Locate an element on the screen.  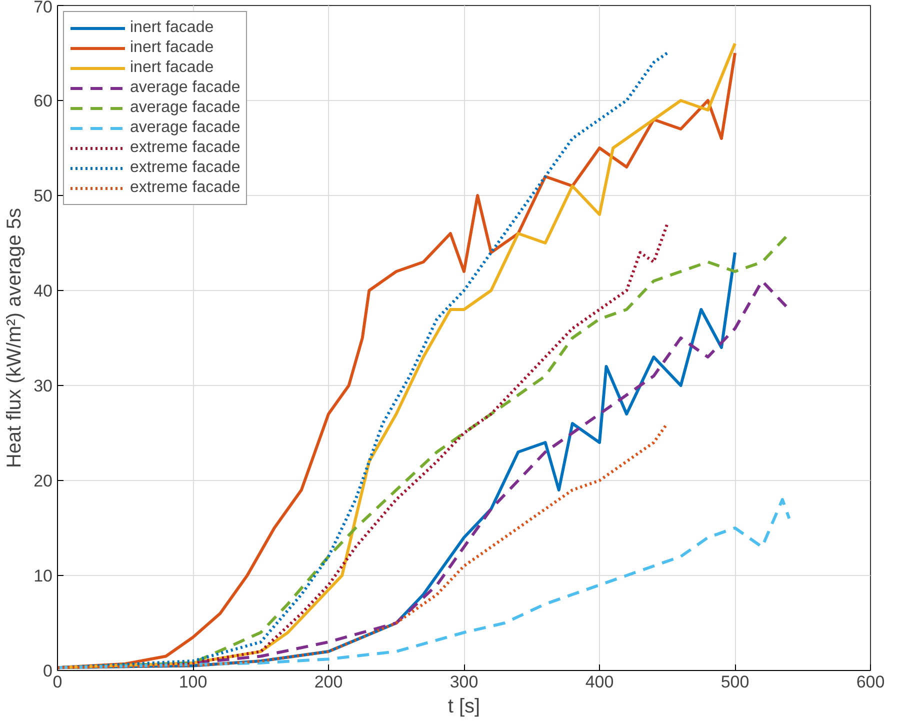
x-tick-label: 200 is located at coordinates (328, 682).